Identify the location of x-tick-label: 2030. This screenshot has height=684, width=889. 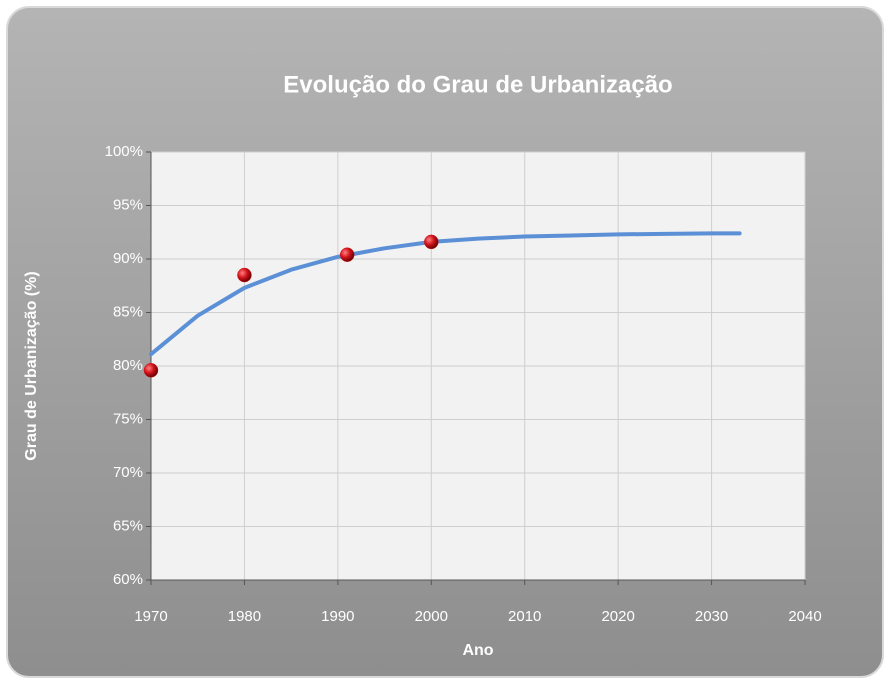
(711, 616).